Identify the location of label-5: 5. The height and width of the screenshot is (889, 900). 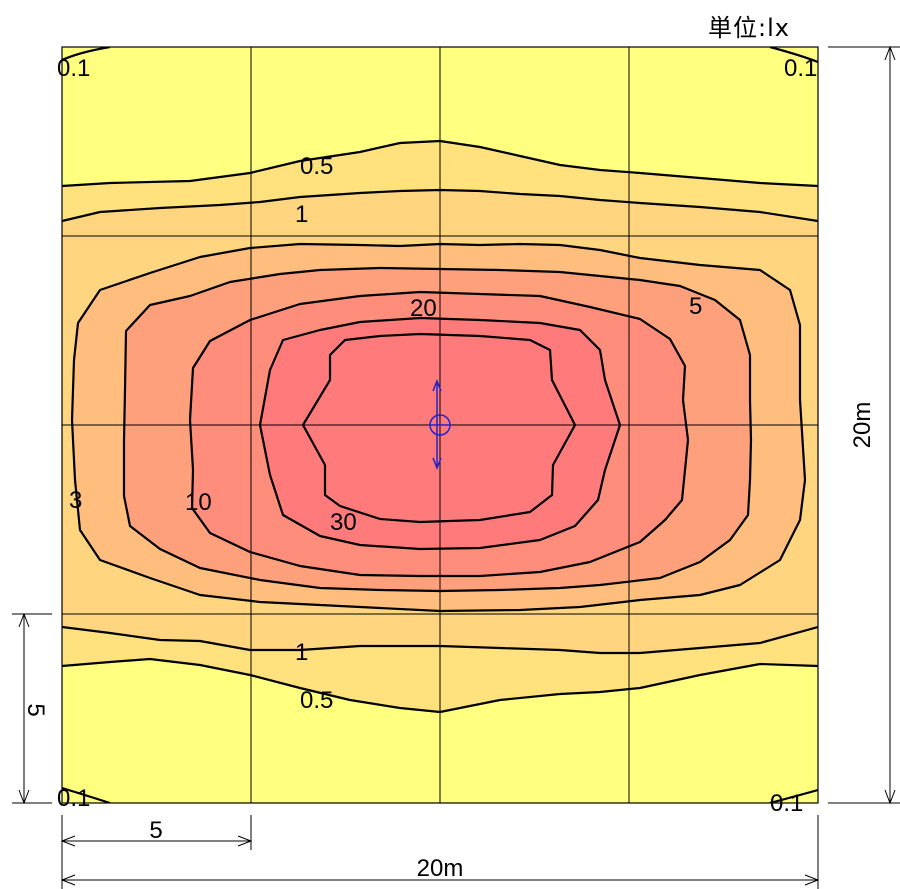
(695, 306).